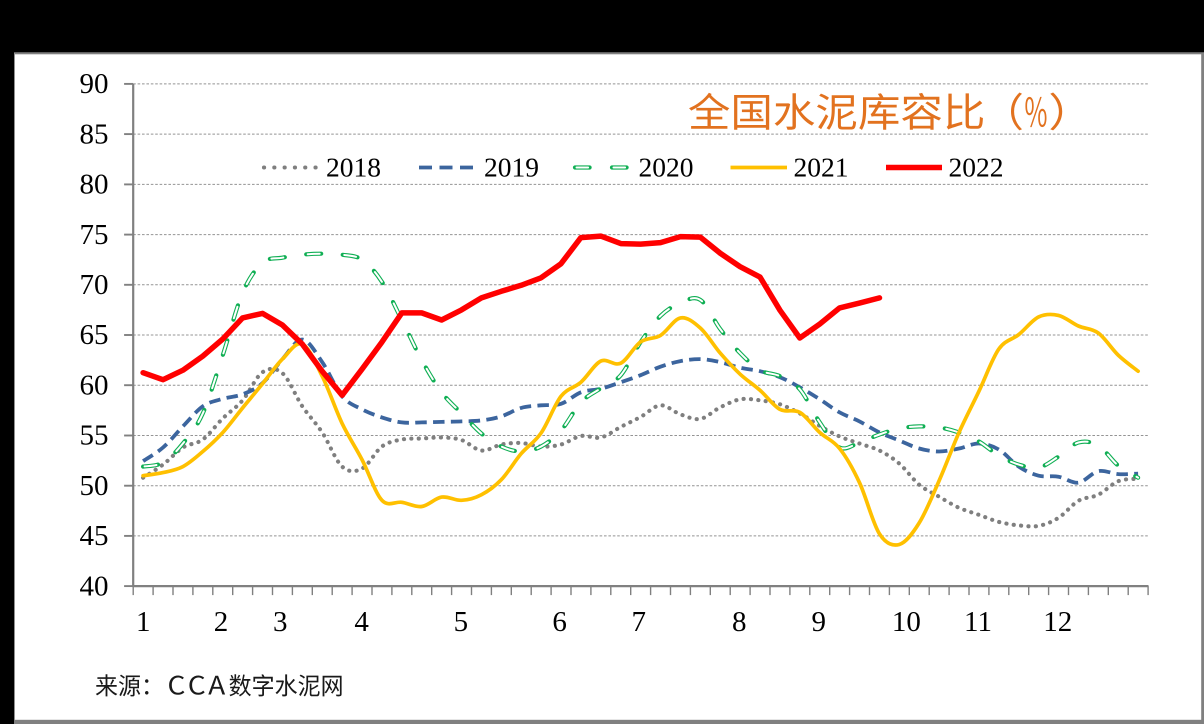  I want to click on svg-text: 40, so click(94, 586).